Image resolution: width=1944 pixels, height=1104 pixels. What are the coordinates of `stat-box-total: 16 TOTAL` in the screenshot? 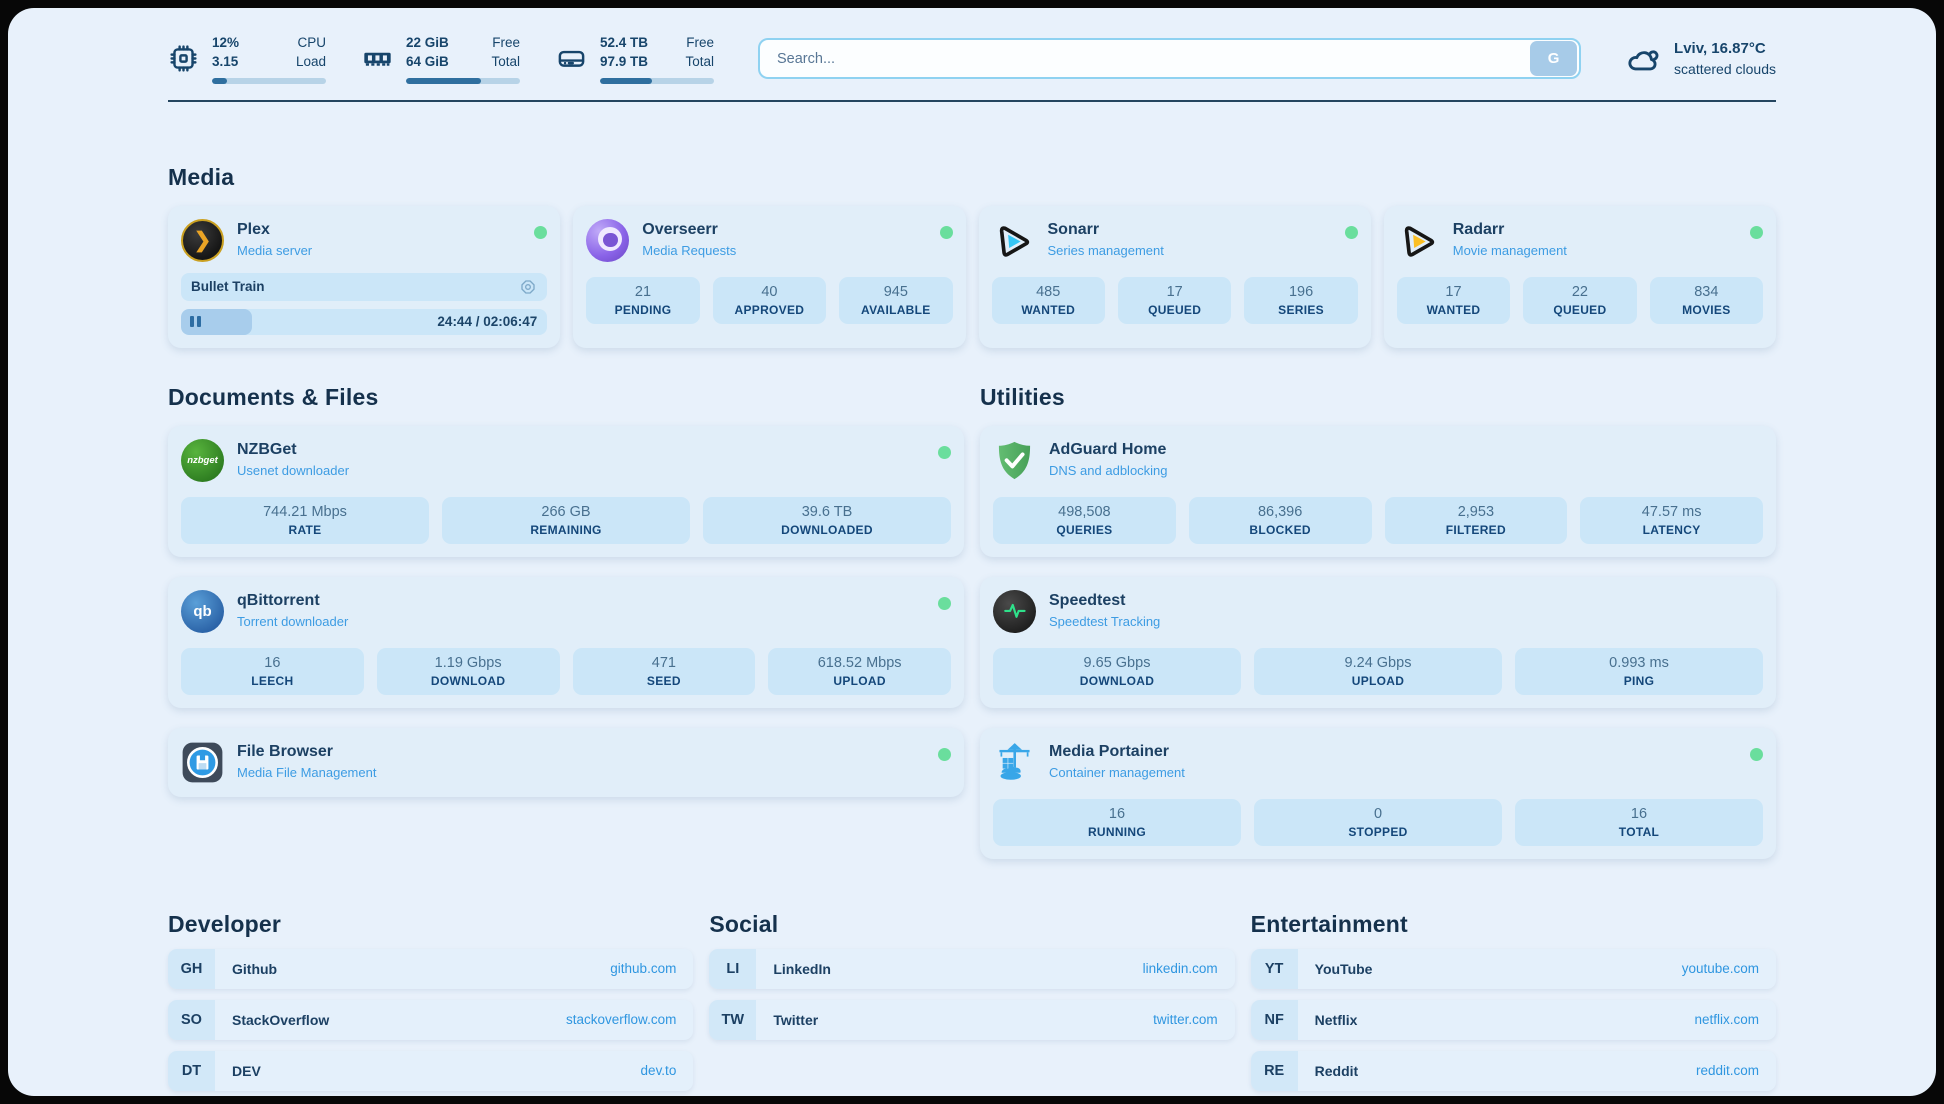 It's located at (1639, 822).